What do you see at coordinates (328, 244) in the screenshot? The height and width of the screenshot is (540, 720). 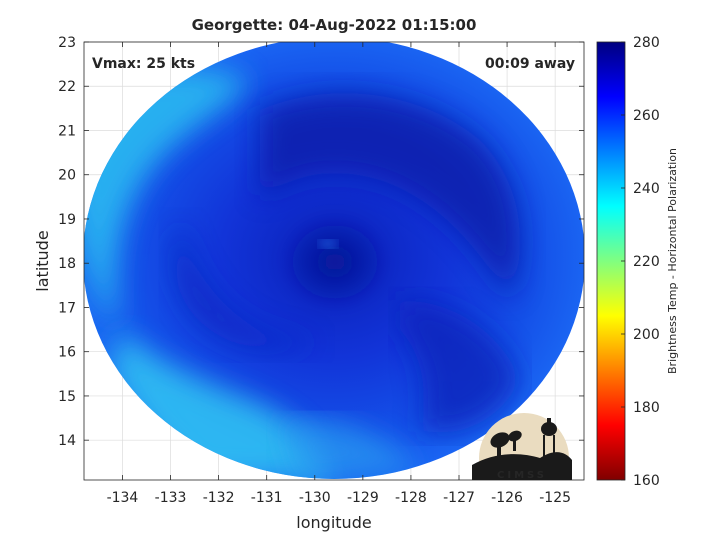 I see `convective-core` at bounding box center [328, 244].